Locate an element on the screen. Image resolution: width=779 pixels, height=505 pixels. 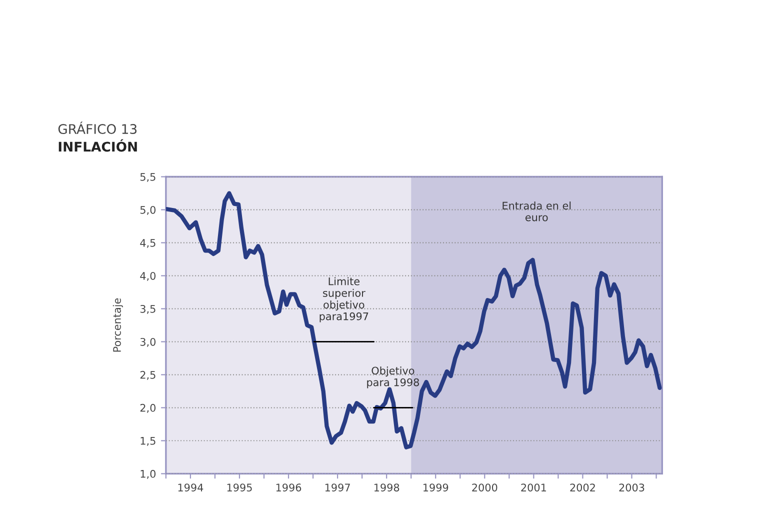
y-tick-label: 4,0 is located at coordinates (148, 276).